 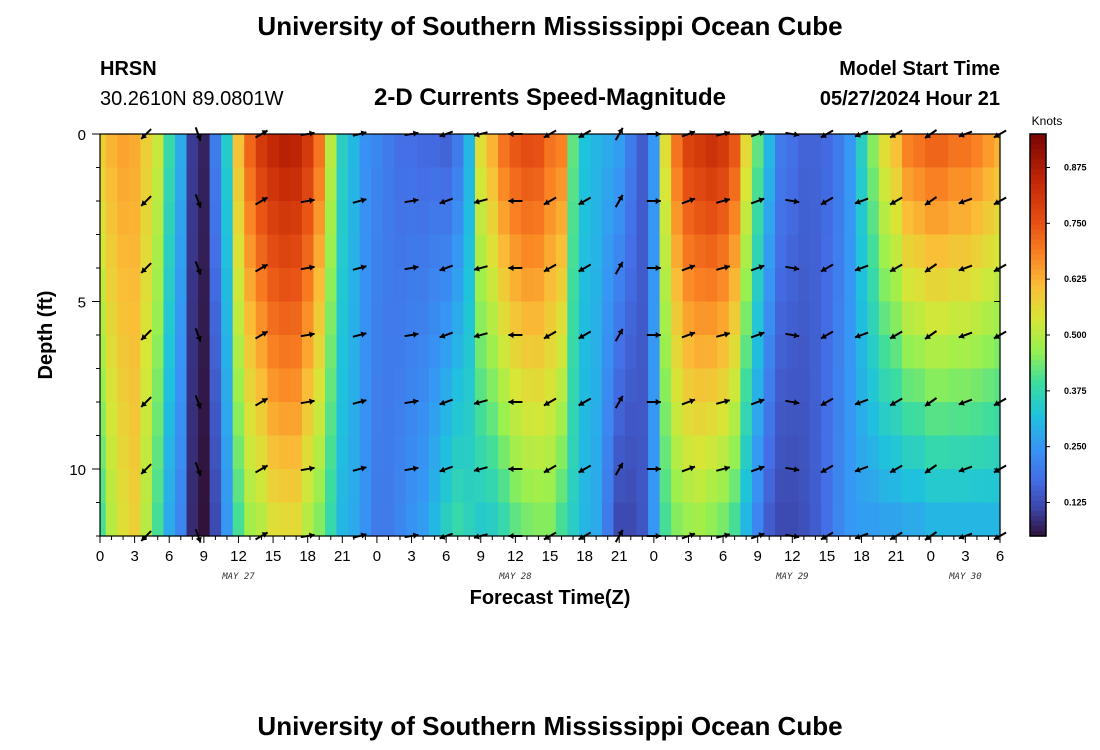 What do you see at coordinates (965, 577) in the screenshot?
I see `x-date-label: MAY 30` at bounding box center [965, 577].